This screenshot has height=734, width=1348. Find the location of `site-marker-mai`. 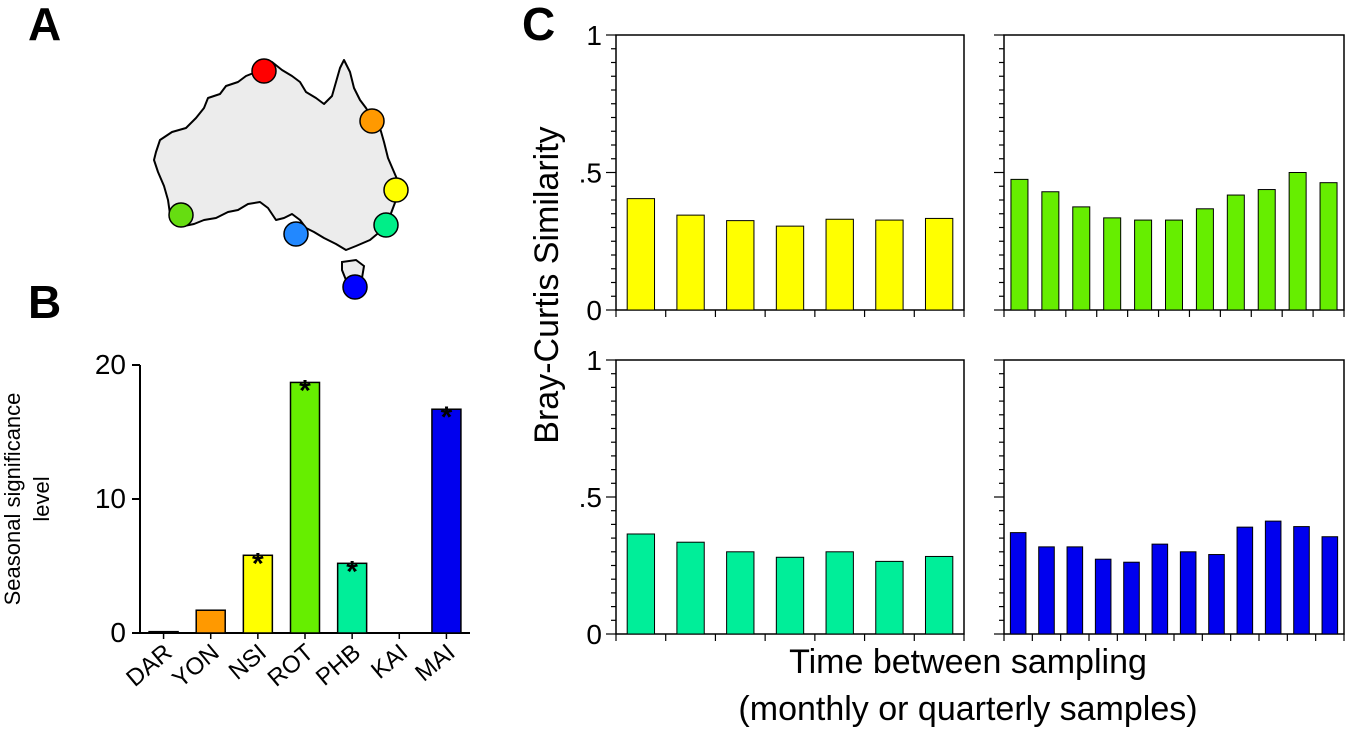

site-marker-mai is located at coordinates (355, 287).